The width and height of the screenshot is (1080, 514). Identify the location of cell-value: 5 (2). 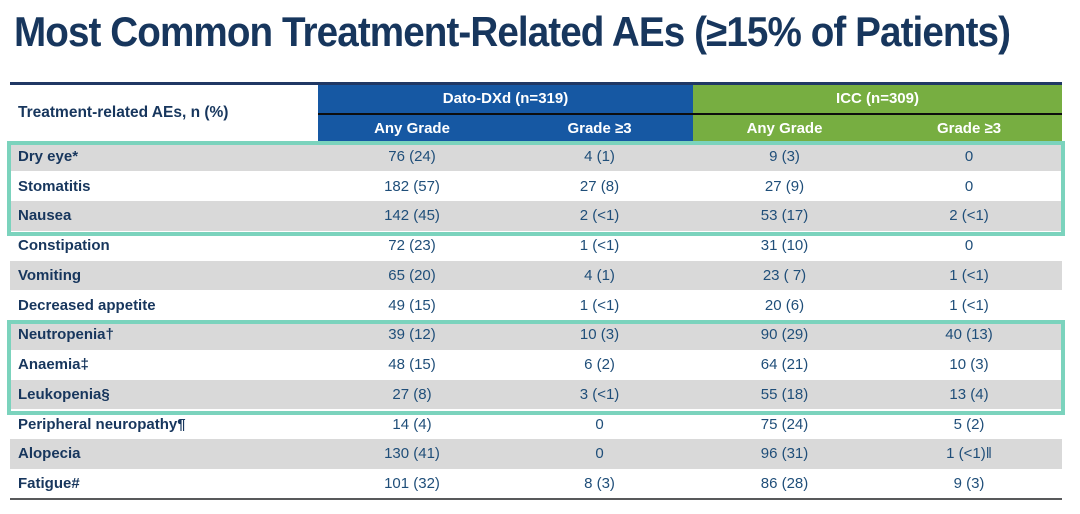
(969, 424).